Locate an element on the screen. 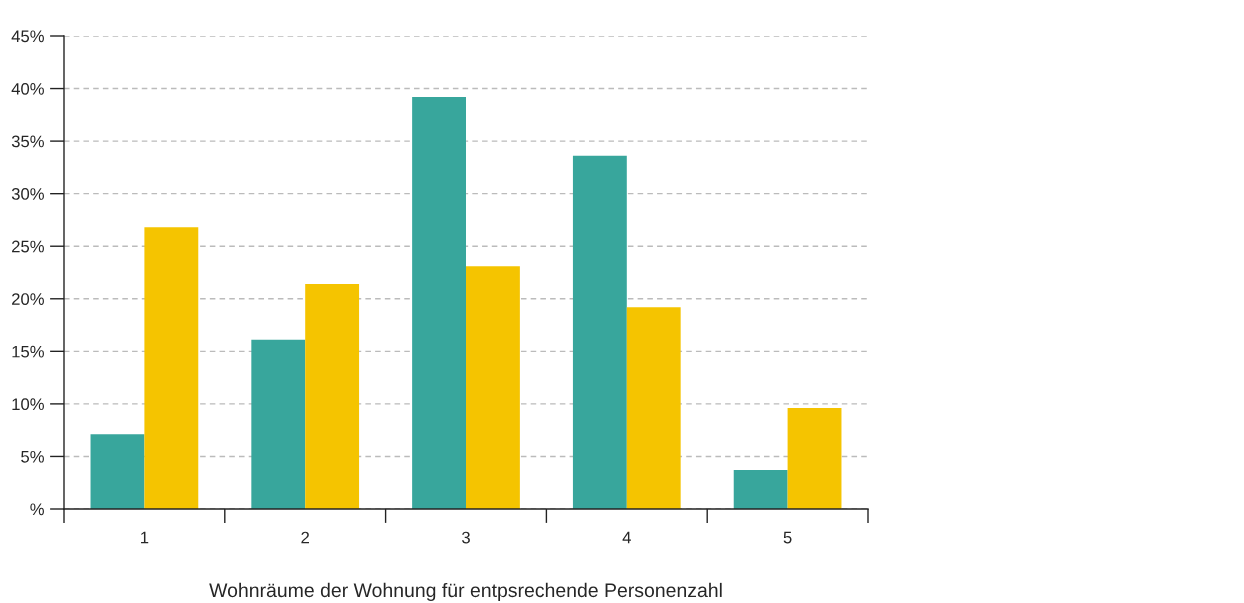 The width and height of the screenshot is (1244, 603). y-tick-label: 45% is located at coordinates (27, 36).